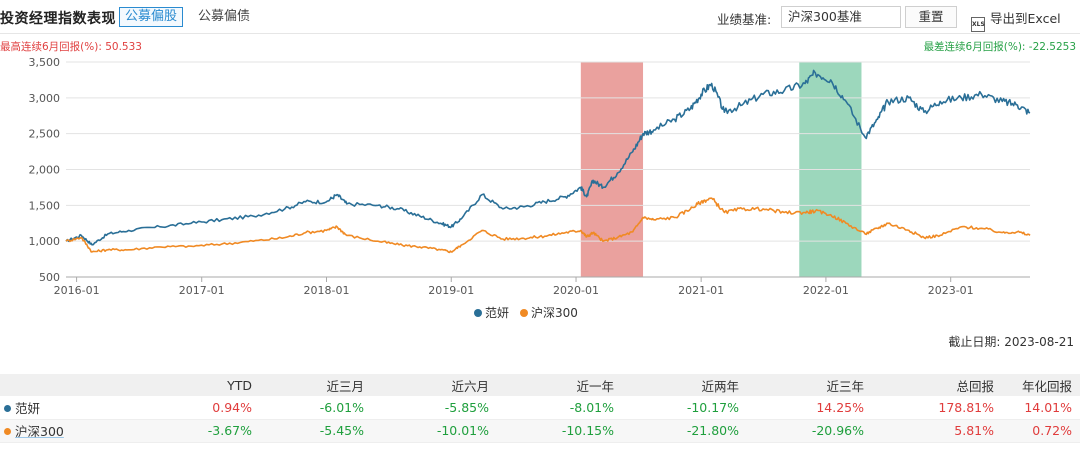 The height and width of the screenshot is (451, 1080). I want to click on y-tick-label: 2,500, so click(45, 134).